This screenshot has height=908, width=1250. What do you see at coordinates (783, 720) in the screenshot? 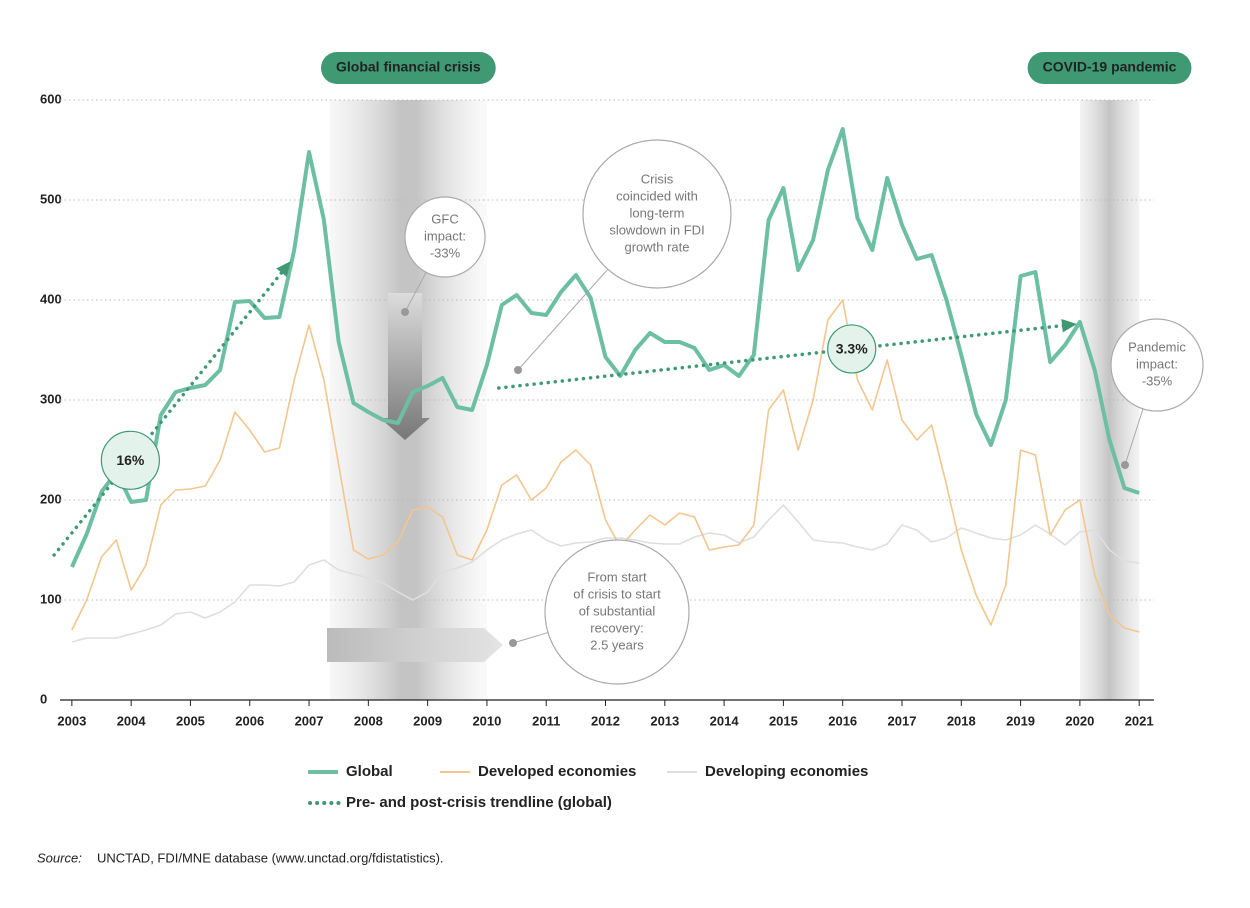
I see `x-tick-label: 2015` at bounding box center [783, 720].